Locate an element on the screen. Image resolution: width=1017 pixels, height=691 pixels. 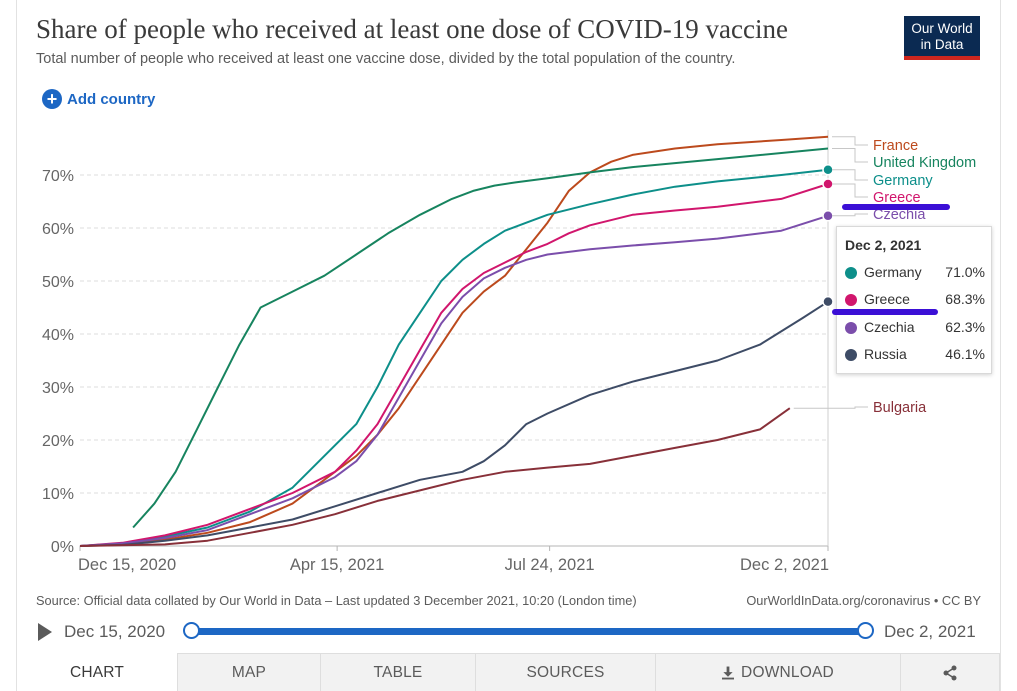
add-country-button: + Add country is located at coordinates (98, 99).